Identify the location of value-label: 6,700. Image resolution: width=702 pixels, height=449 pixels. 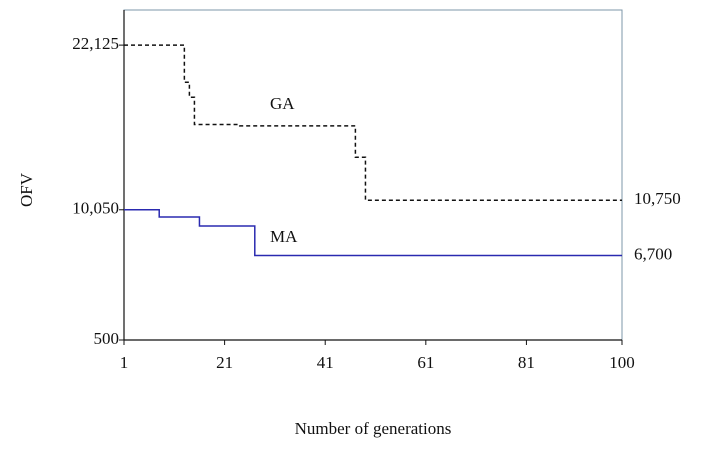
(653, 253).